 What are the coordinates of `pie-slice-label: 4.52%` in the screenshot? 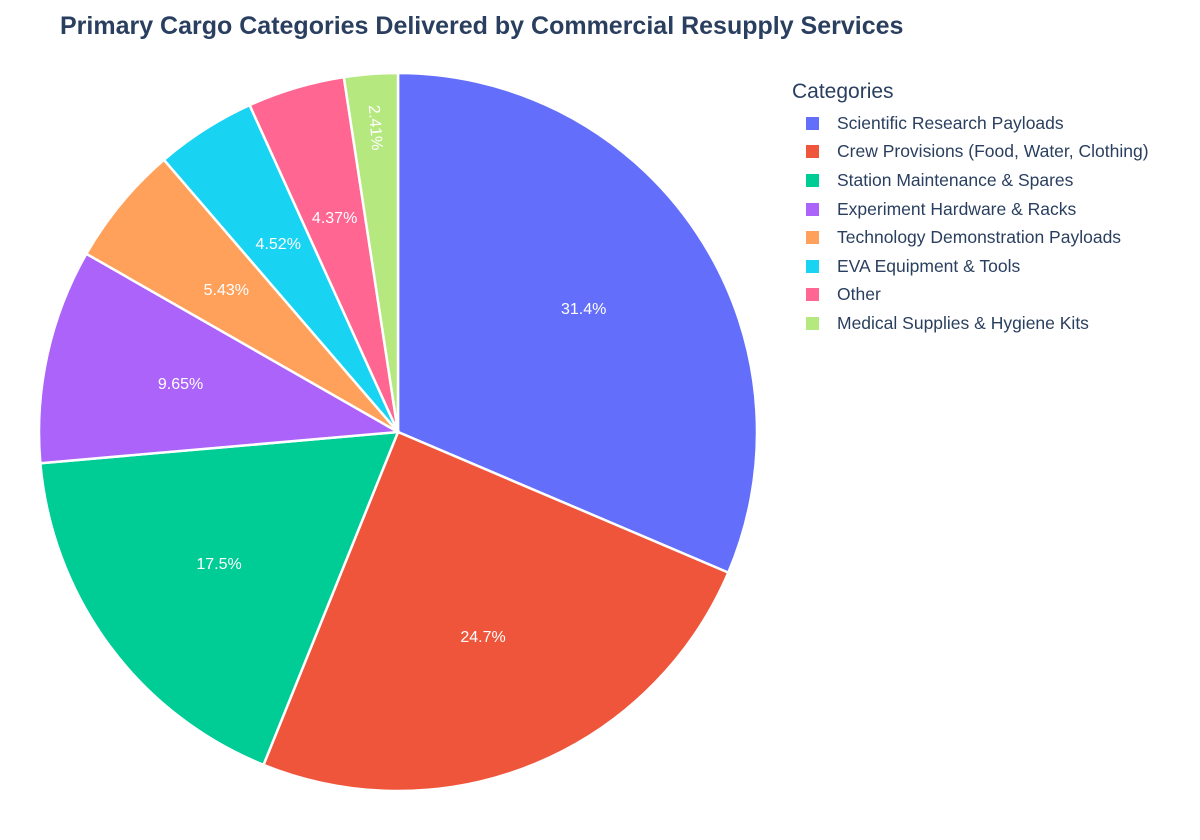 It's located at (278, 244).